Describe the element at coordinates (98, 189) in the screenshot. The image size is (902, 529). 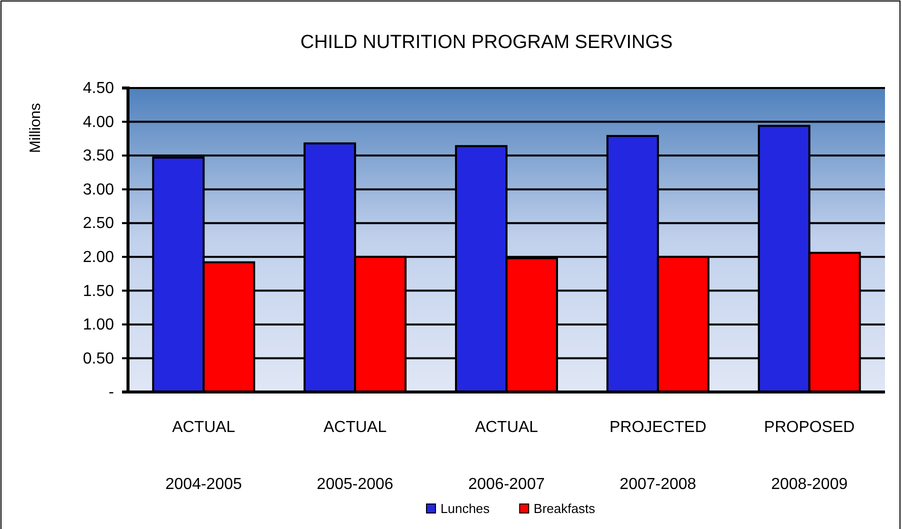
I see `y-tick-label: 3.00` at that location.